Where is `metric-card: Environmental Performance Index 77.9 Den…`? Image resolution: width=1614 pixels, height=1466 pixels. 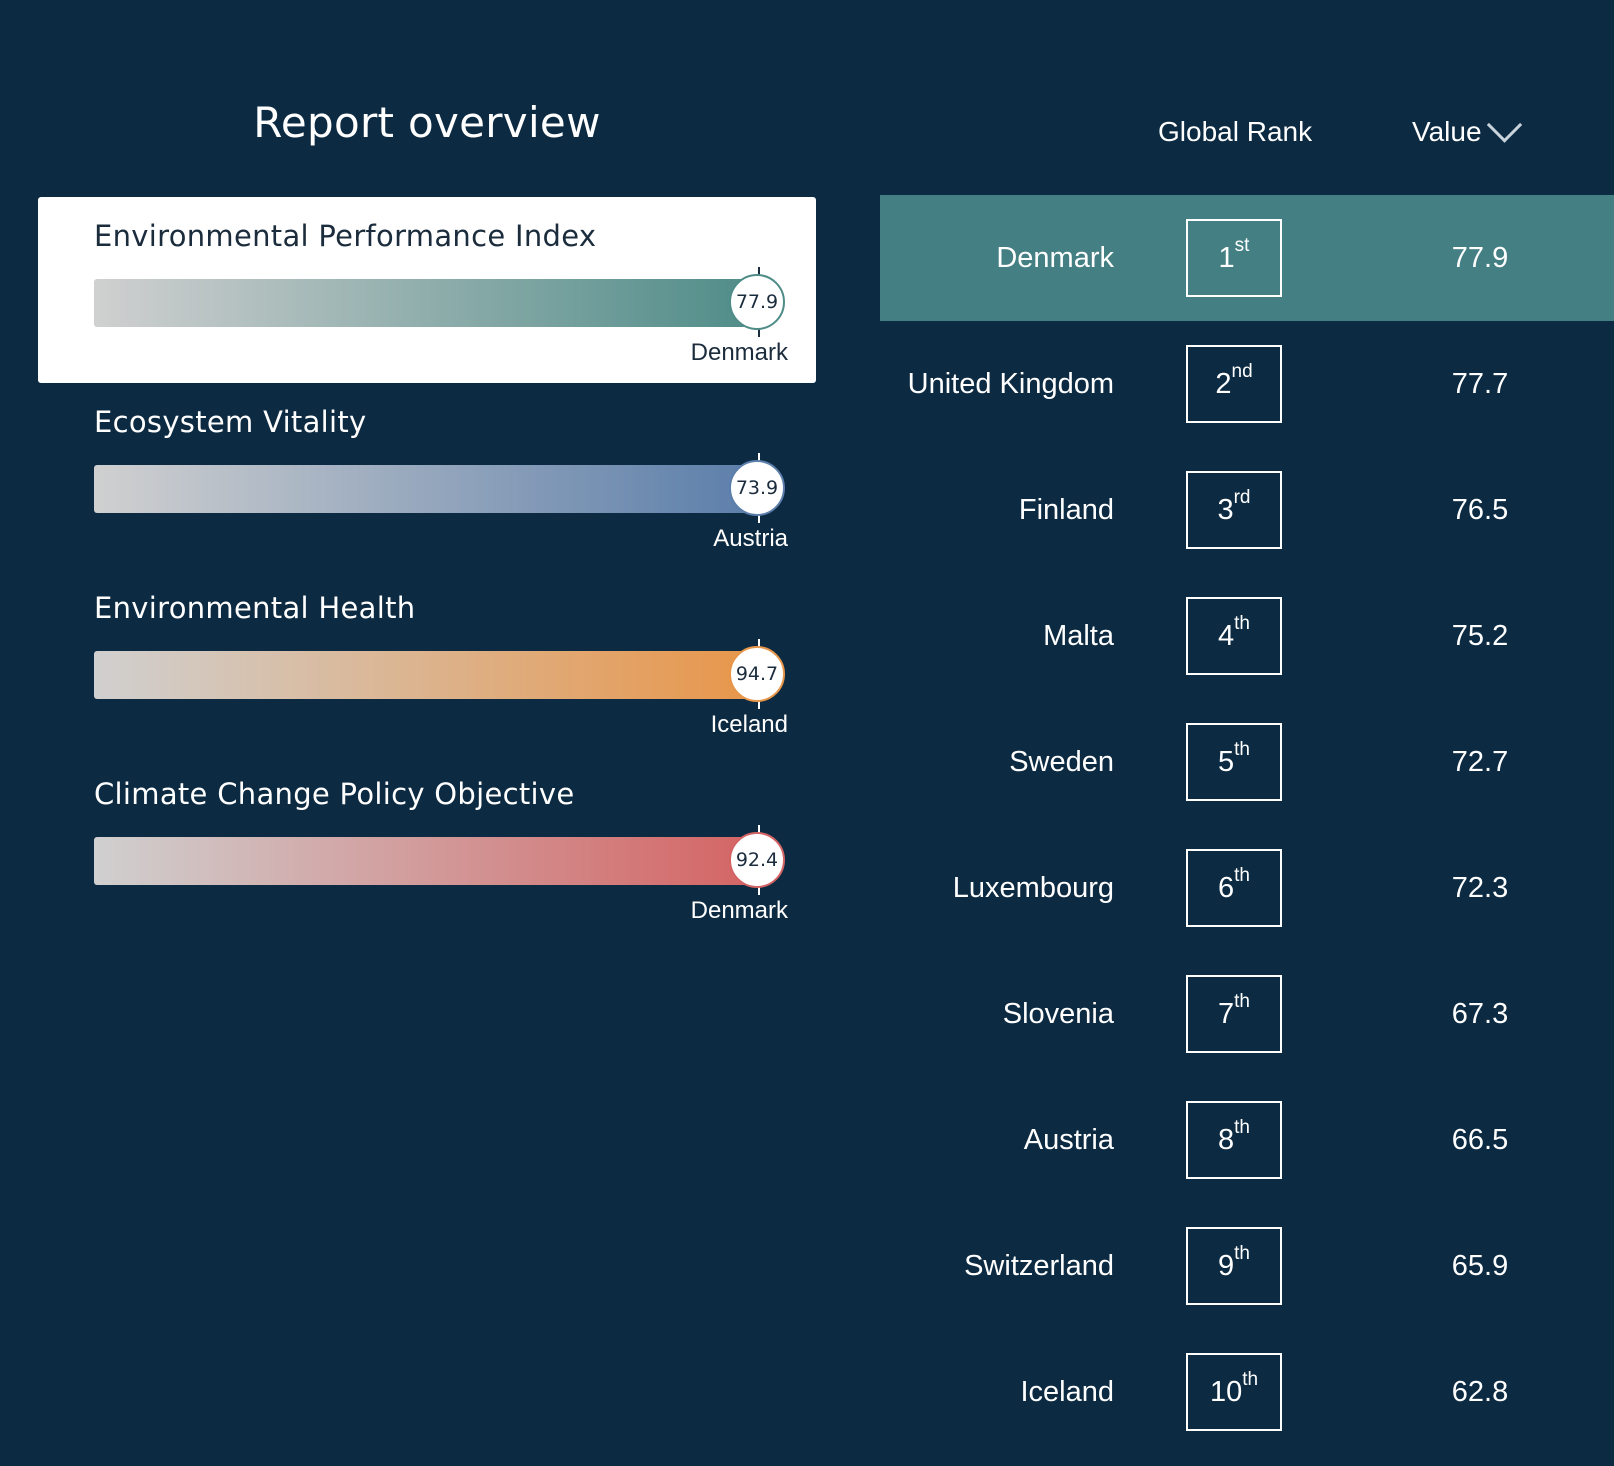 metric-card: Environmental Performance Index 77.9 Den… is located at coordinates (427, 290).